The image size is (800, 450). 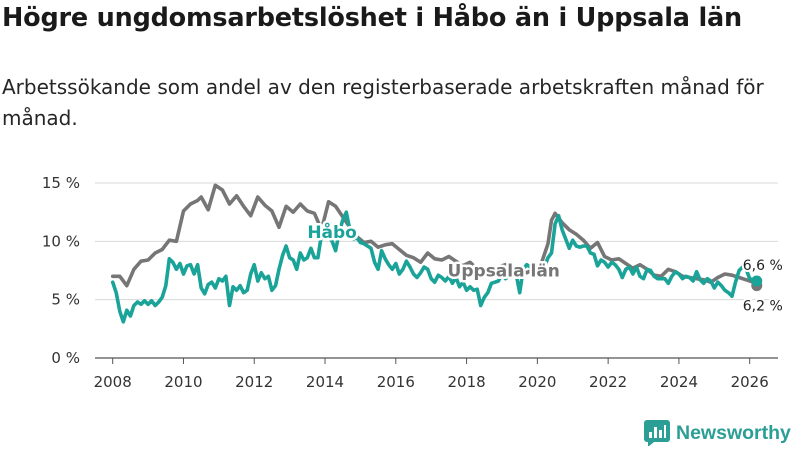 What do you see at coordinates (65, 358) in the screenshot?
I see `y-tick-label: 0 %` at bounding box center [65, 358].